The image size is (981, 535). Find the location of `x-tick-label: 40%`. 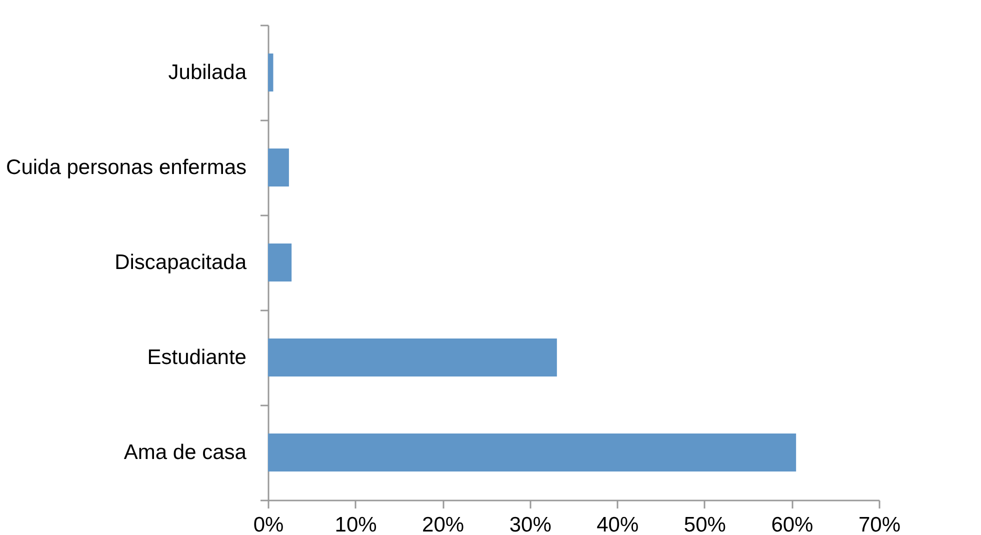

x-tick-label: 40% is located at coordinates (617, 524).